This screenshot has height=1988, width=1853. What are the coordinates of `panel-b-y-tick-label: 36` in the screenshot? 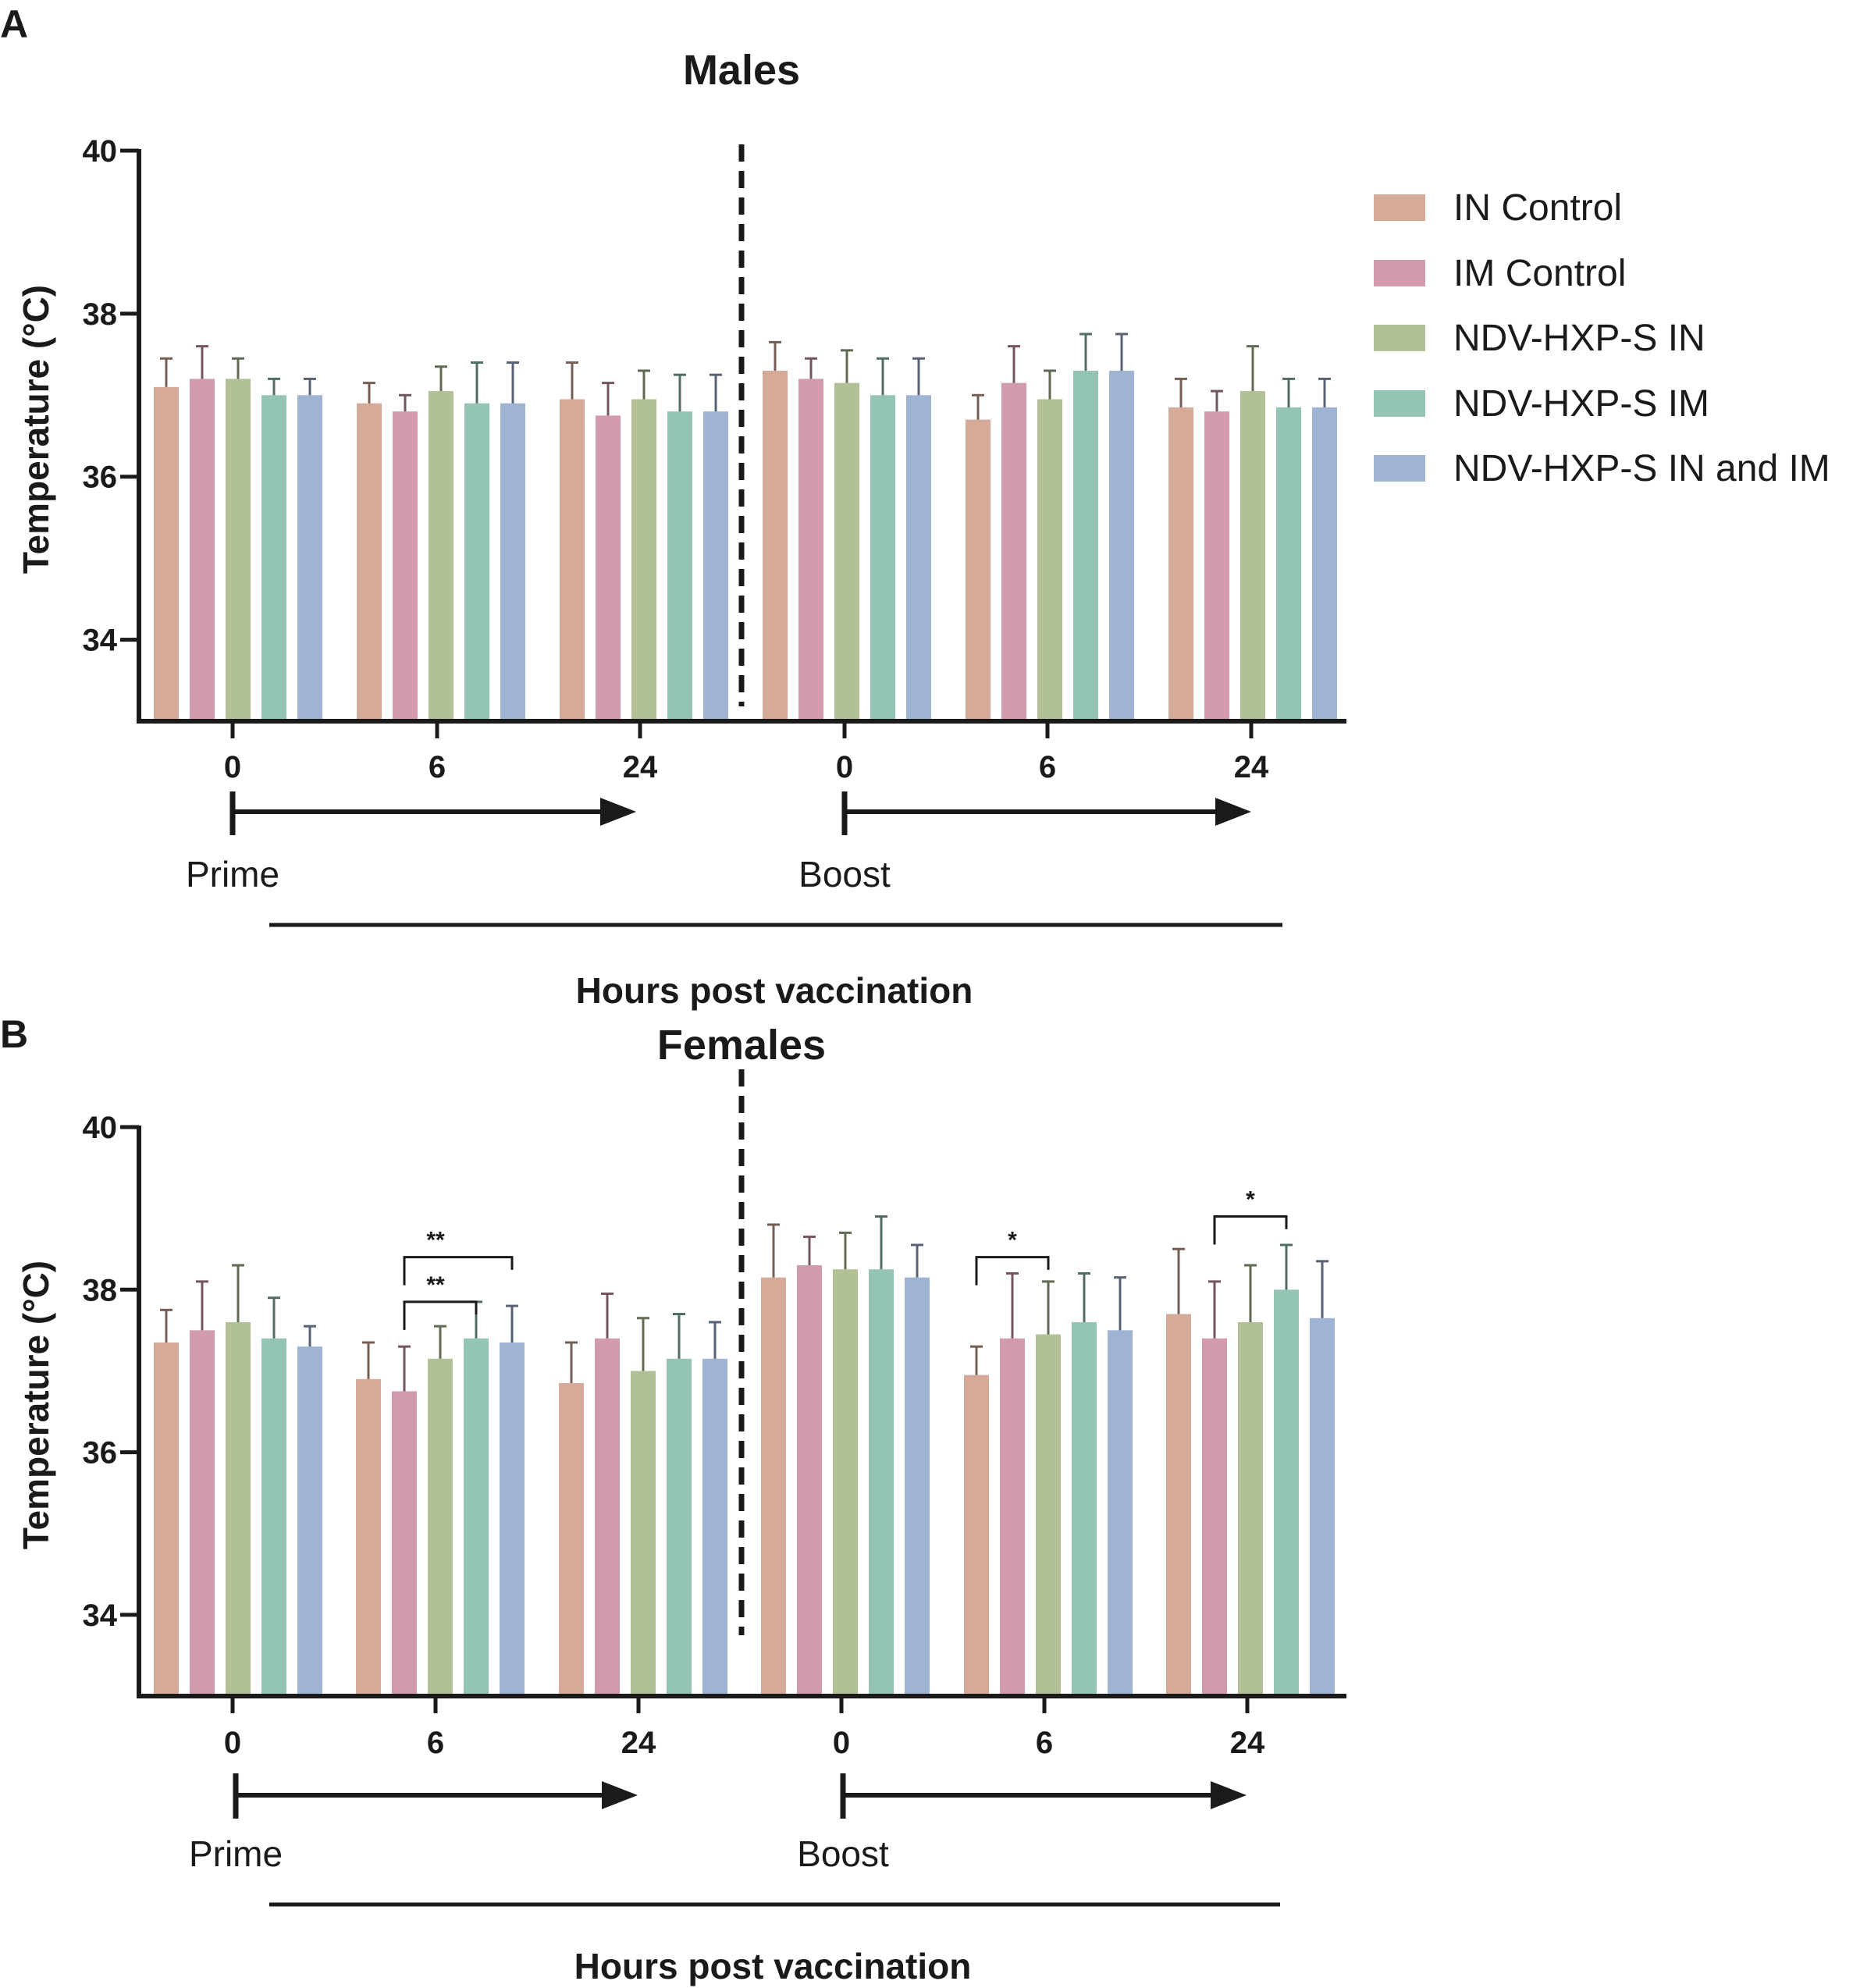 It's located at (100, 1453).